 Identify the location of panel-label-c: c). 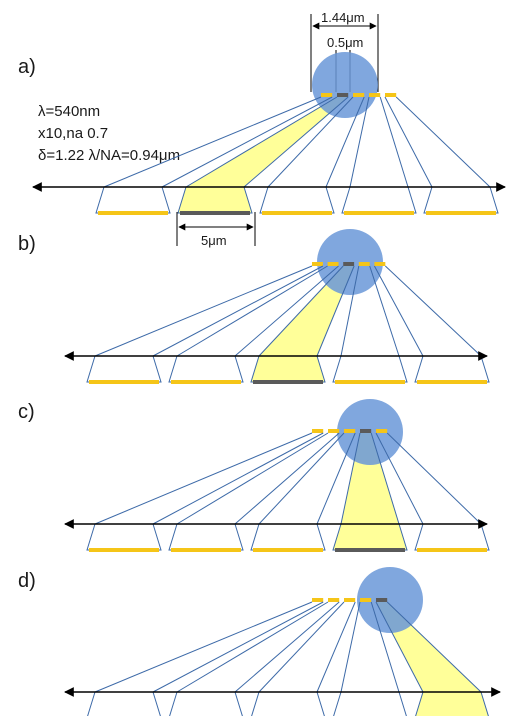
(26, 412).